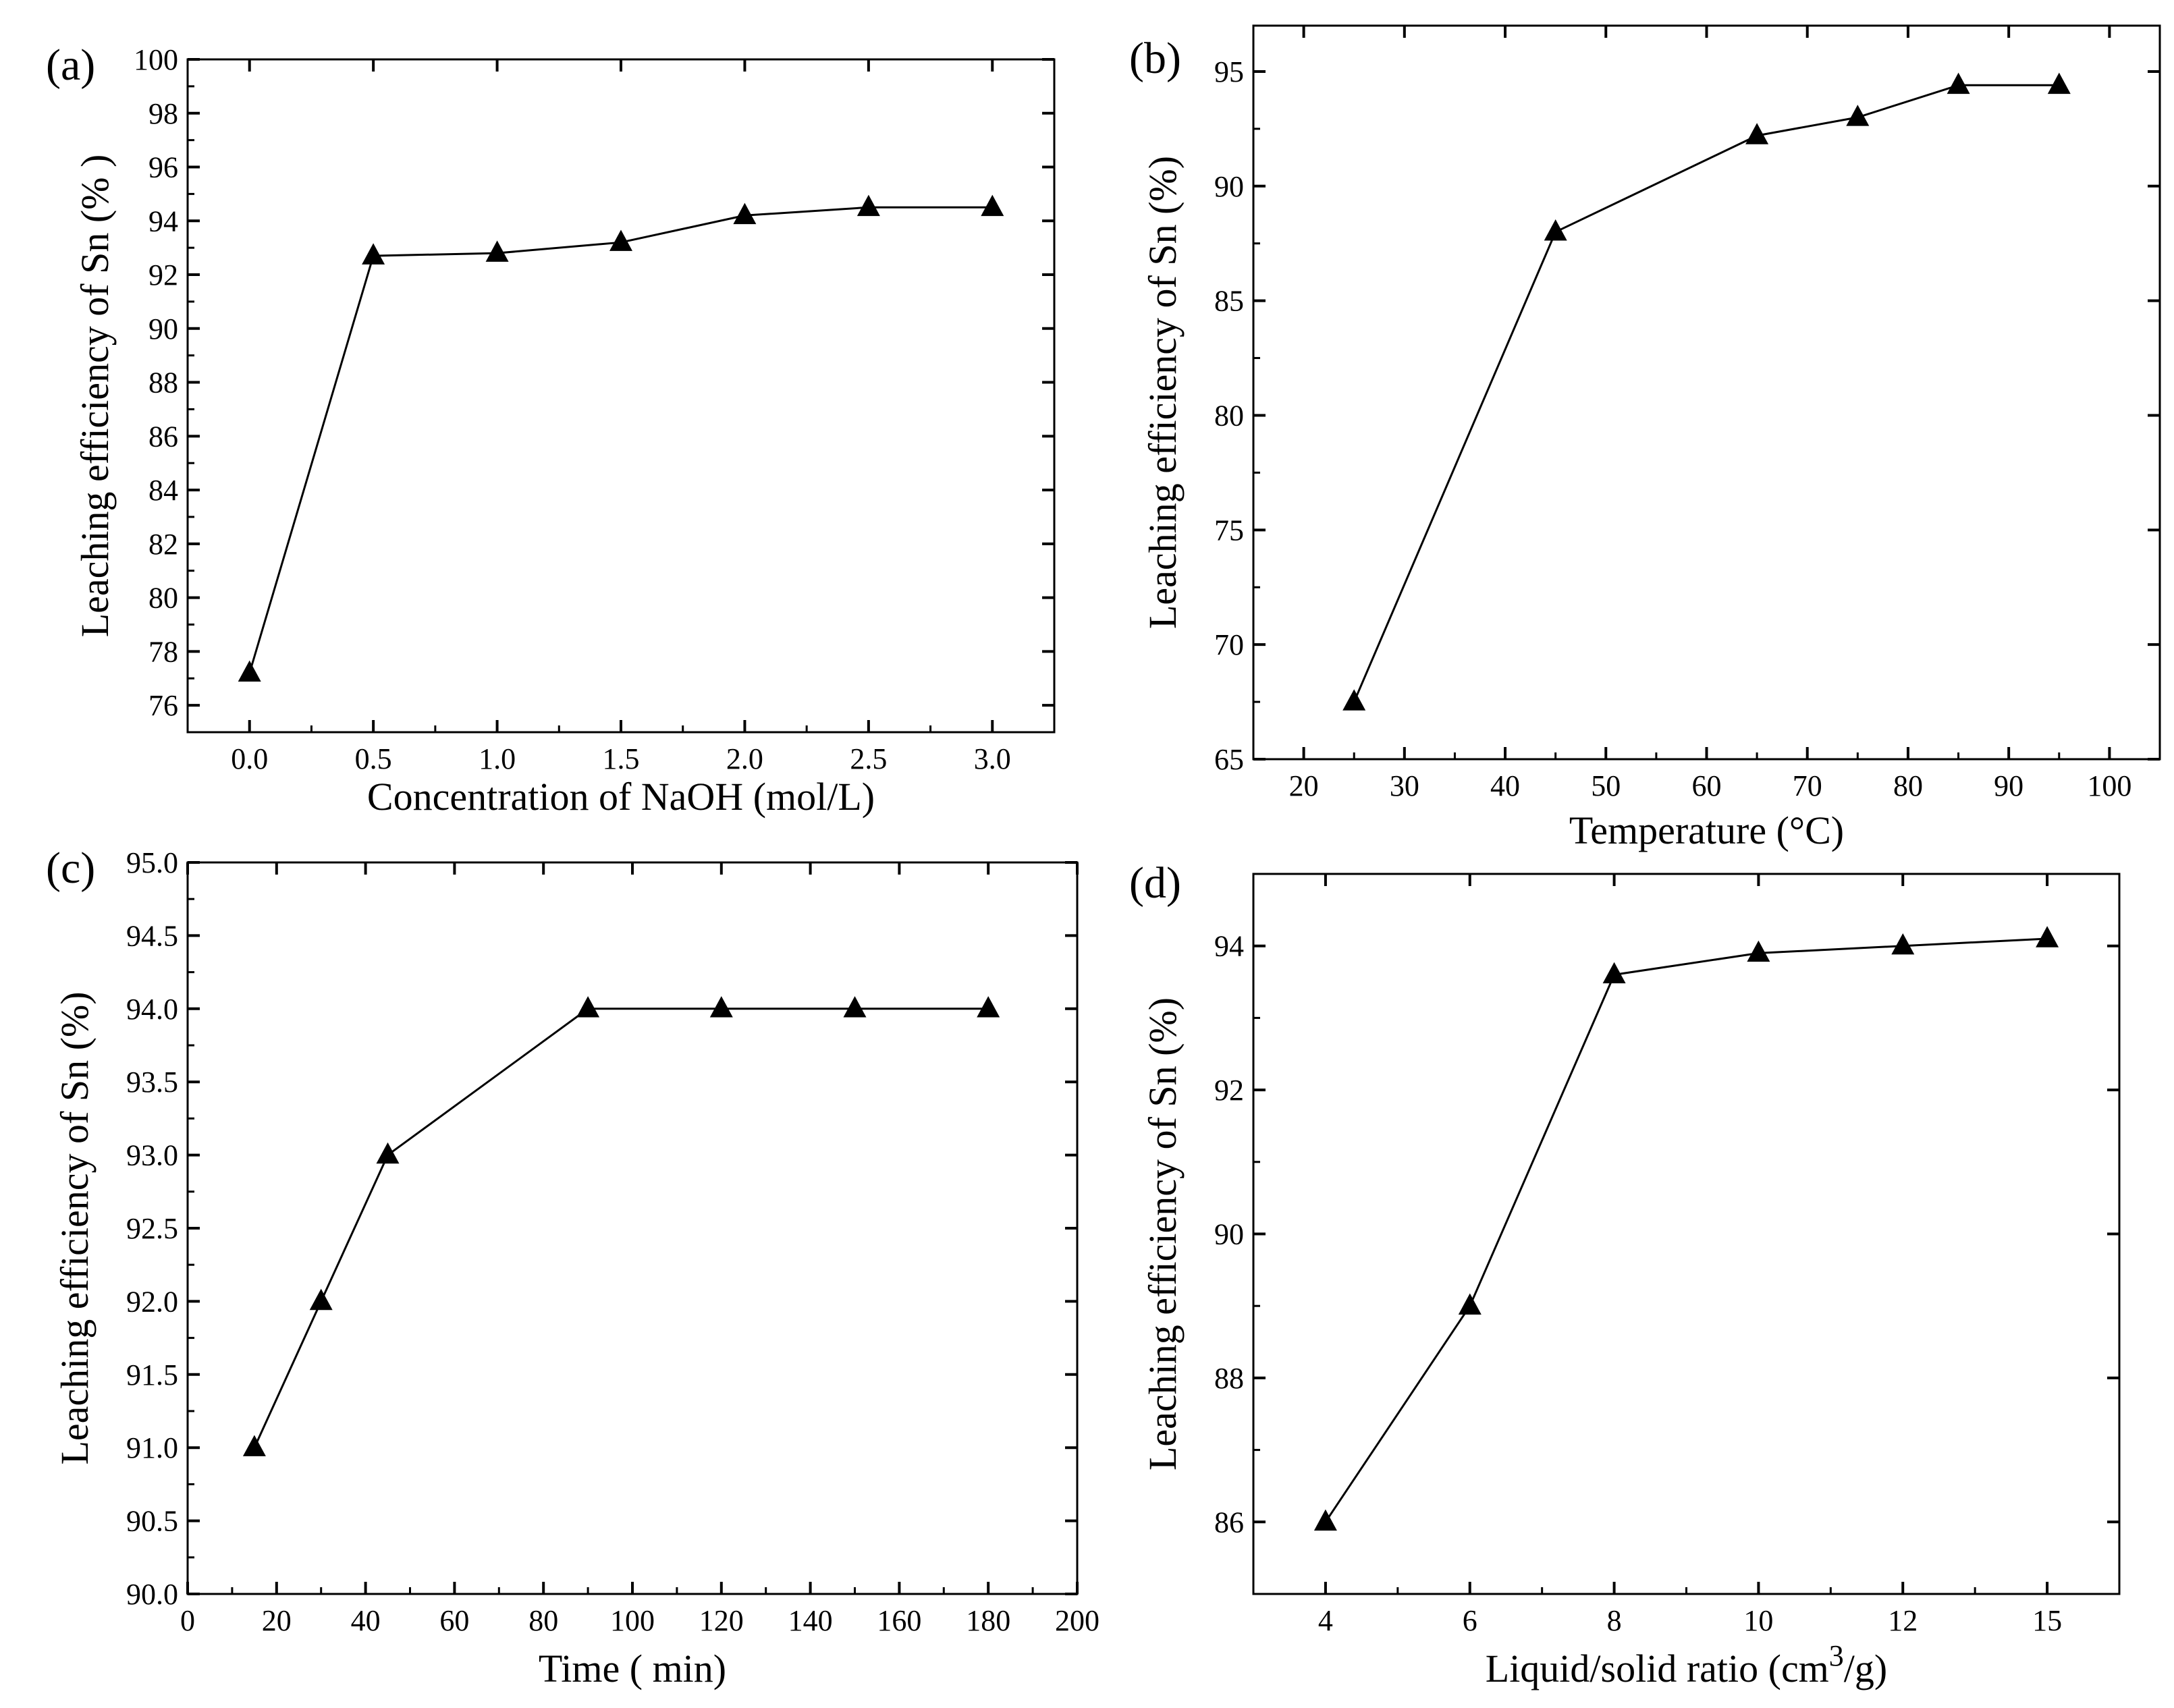  What do you see at coordinates (988, 1621) in the screenshot?
I see `x-tick-label: 180` at bounding box center [988, 1621].